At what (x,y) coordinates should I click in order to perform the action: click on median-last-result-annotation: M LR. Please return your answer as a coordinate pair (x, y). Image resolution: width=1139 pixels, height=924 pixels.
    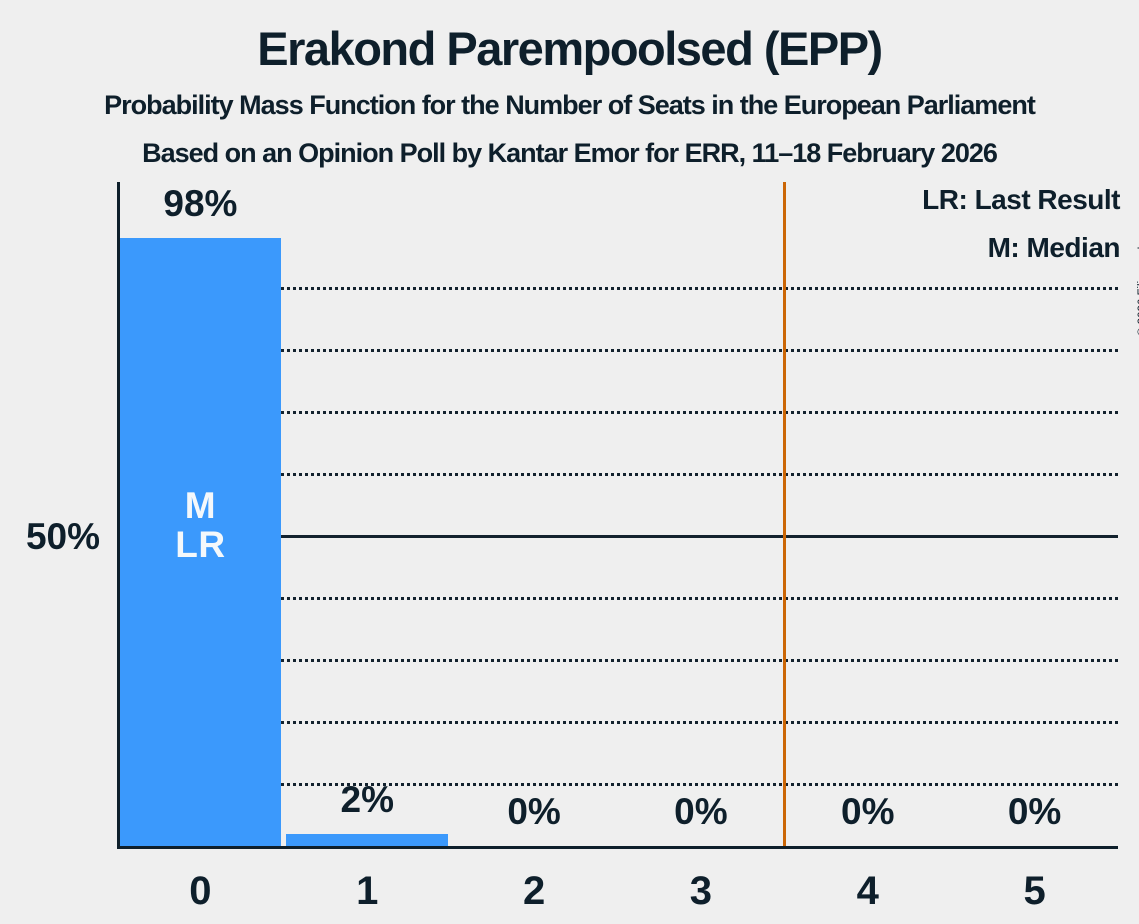
    Looking at the image, I should click on (200, 525).